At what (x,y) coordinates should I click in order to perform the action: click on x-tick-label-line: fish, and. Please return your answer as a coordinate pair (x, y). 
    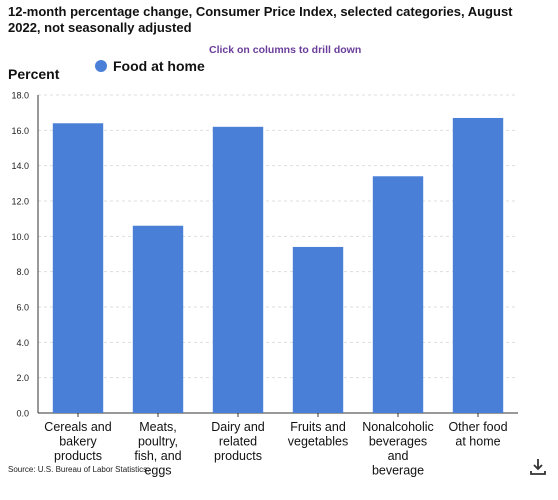
    Looking at the image, I should click on (157, 456).